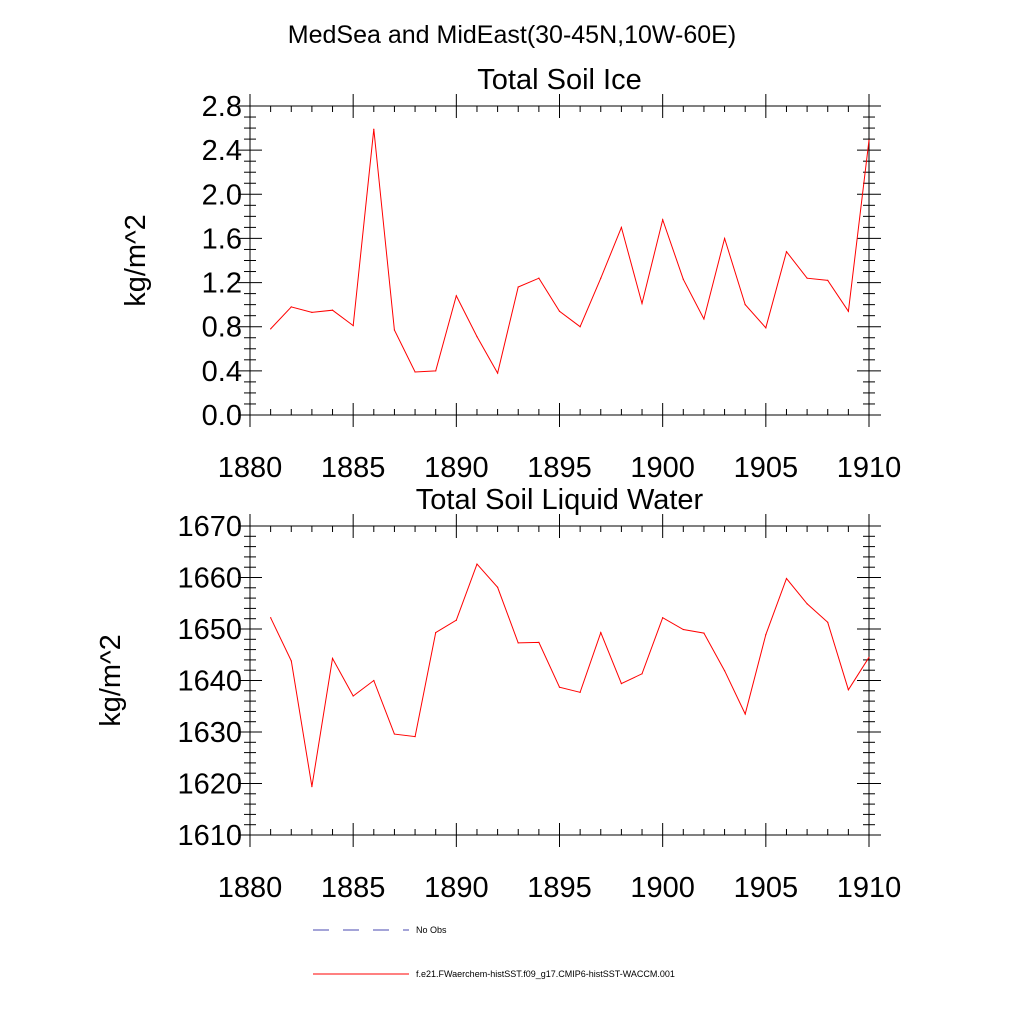 The width and height of the screenshot is (1024, 1024). Describe the element at coordinates (570, 252) in the screenshot. I see `series-line` at that location.